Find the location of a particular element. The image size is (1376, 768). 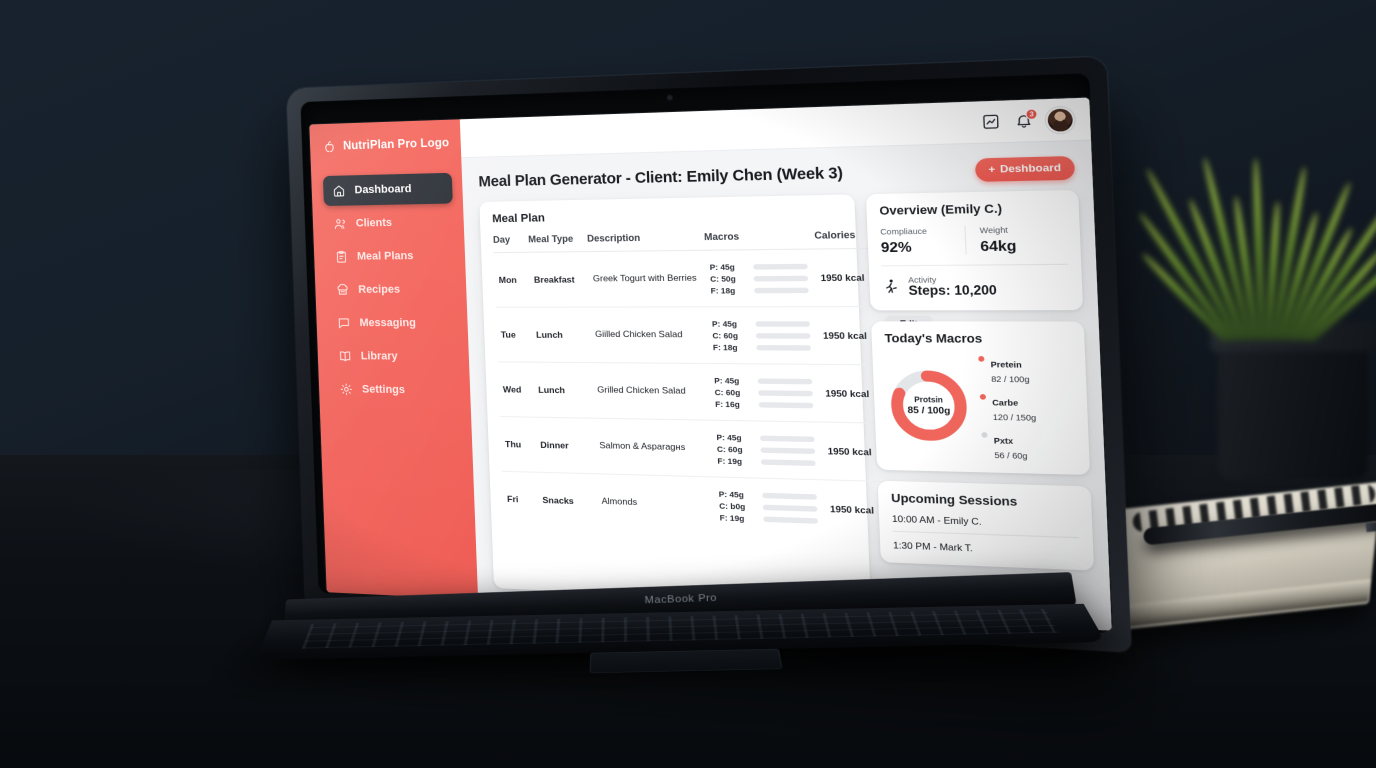

session-item: 1:30 PM - Mark T. is located at coordinates (986, 544).